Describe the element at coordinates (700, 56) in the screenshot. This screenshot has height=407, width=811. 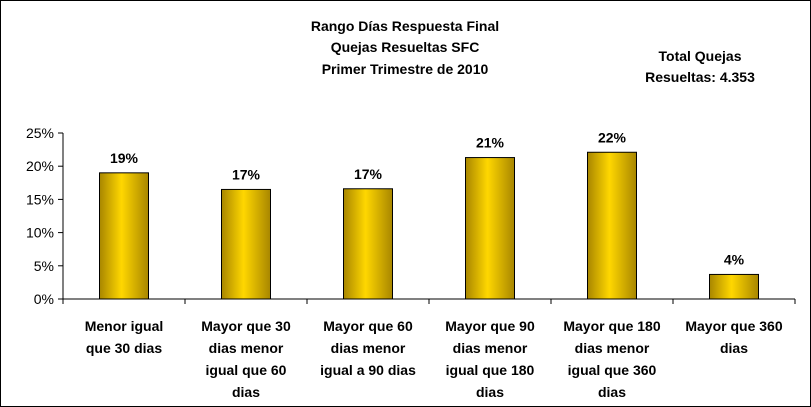
I see `total-annotation-line-1: Total Quejas` at that location.